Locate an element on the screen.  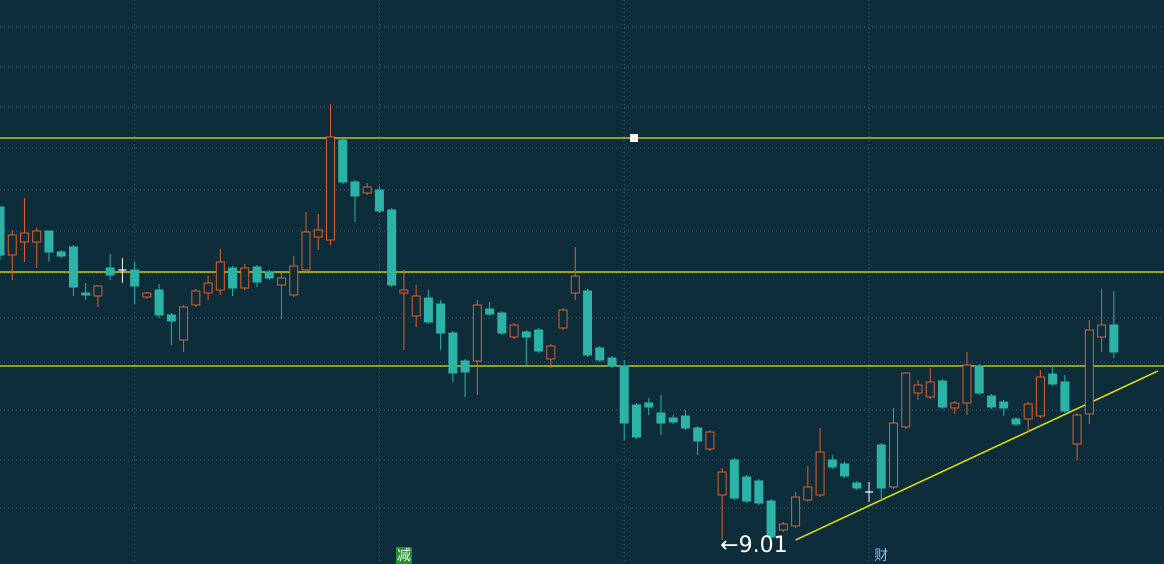
event-marker: 财 is located at coordinates (881, 556).